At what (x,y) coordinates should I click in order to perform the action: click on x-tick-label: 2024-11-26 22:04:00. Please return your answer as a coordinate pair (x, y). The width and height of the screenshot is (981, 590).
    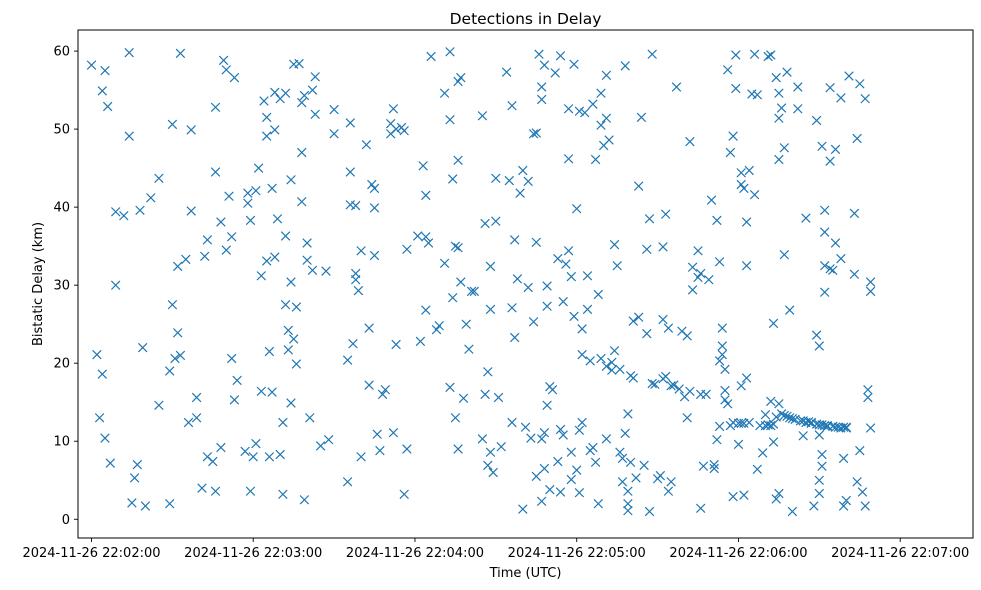
    Looking at the image, I should click on (415, 553).